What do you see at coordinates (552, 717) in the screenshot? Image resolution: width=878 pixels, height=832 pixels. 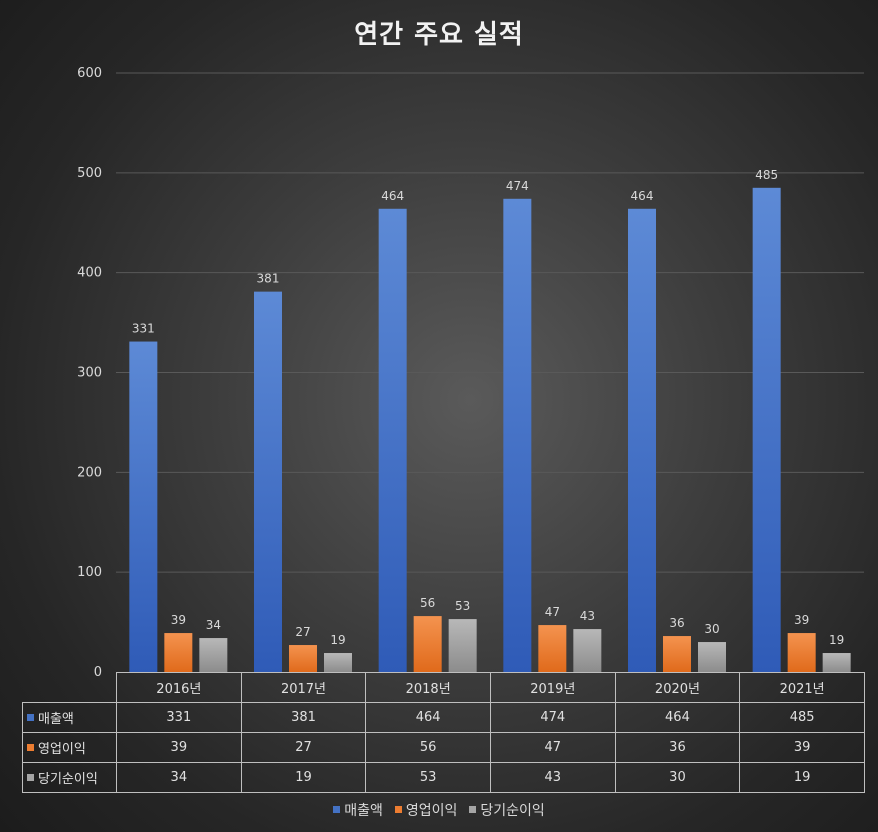 I see `table-cell: 474` at bounding box center [552, 717].